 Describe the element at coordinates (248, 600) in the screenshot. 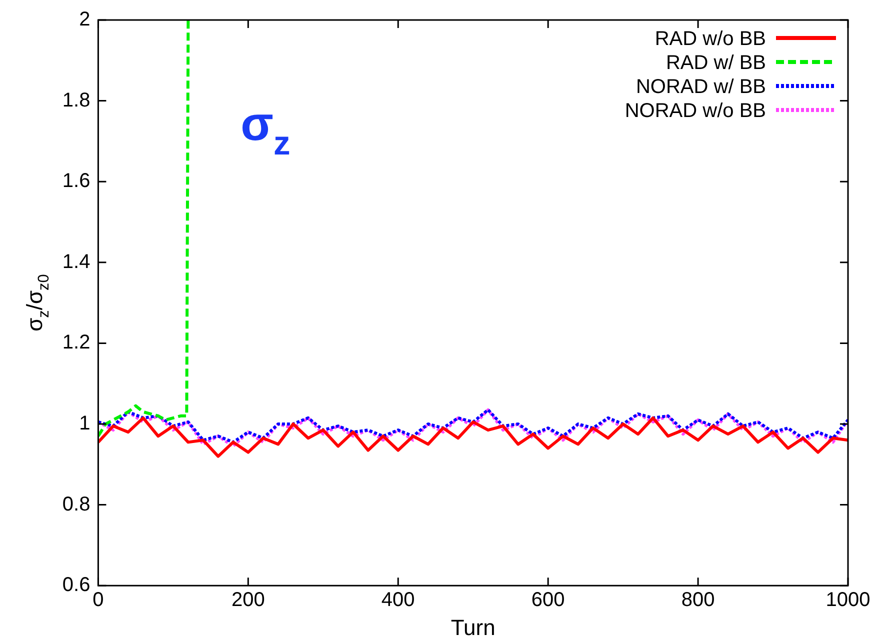

I see `x-tick-label: 200` at that location.